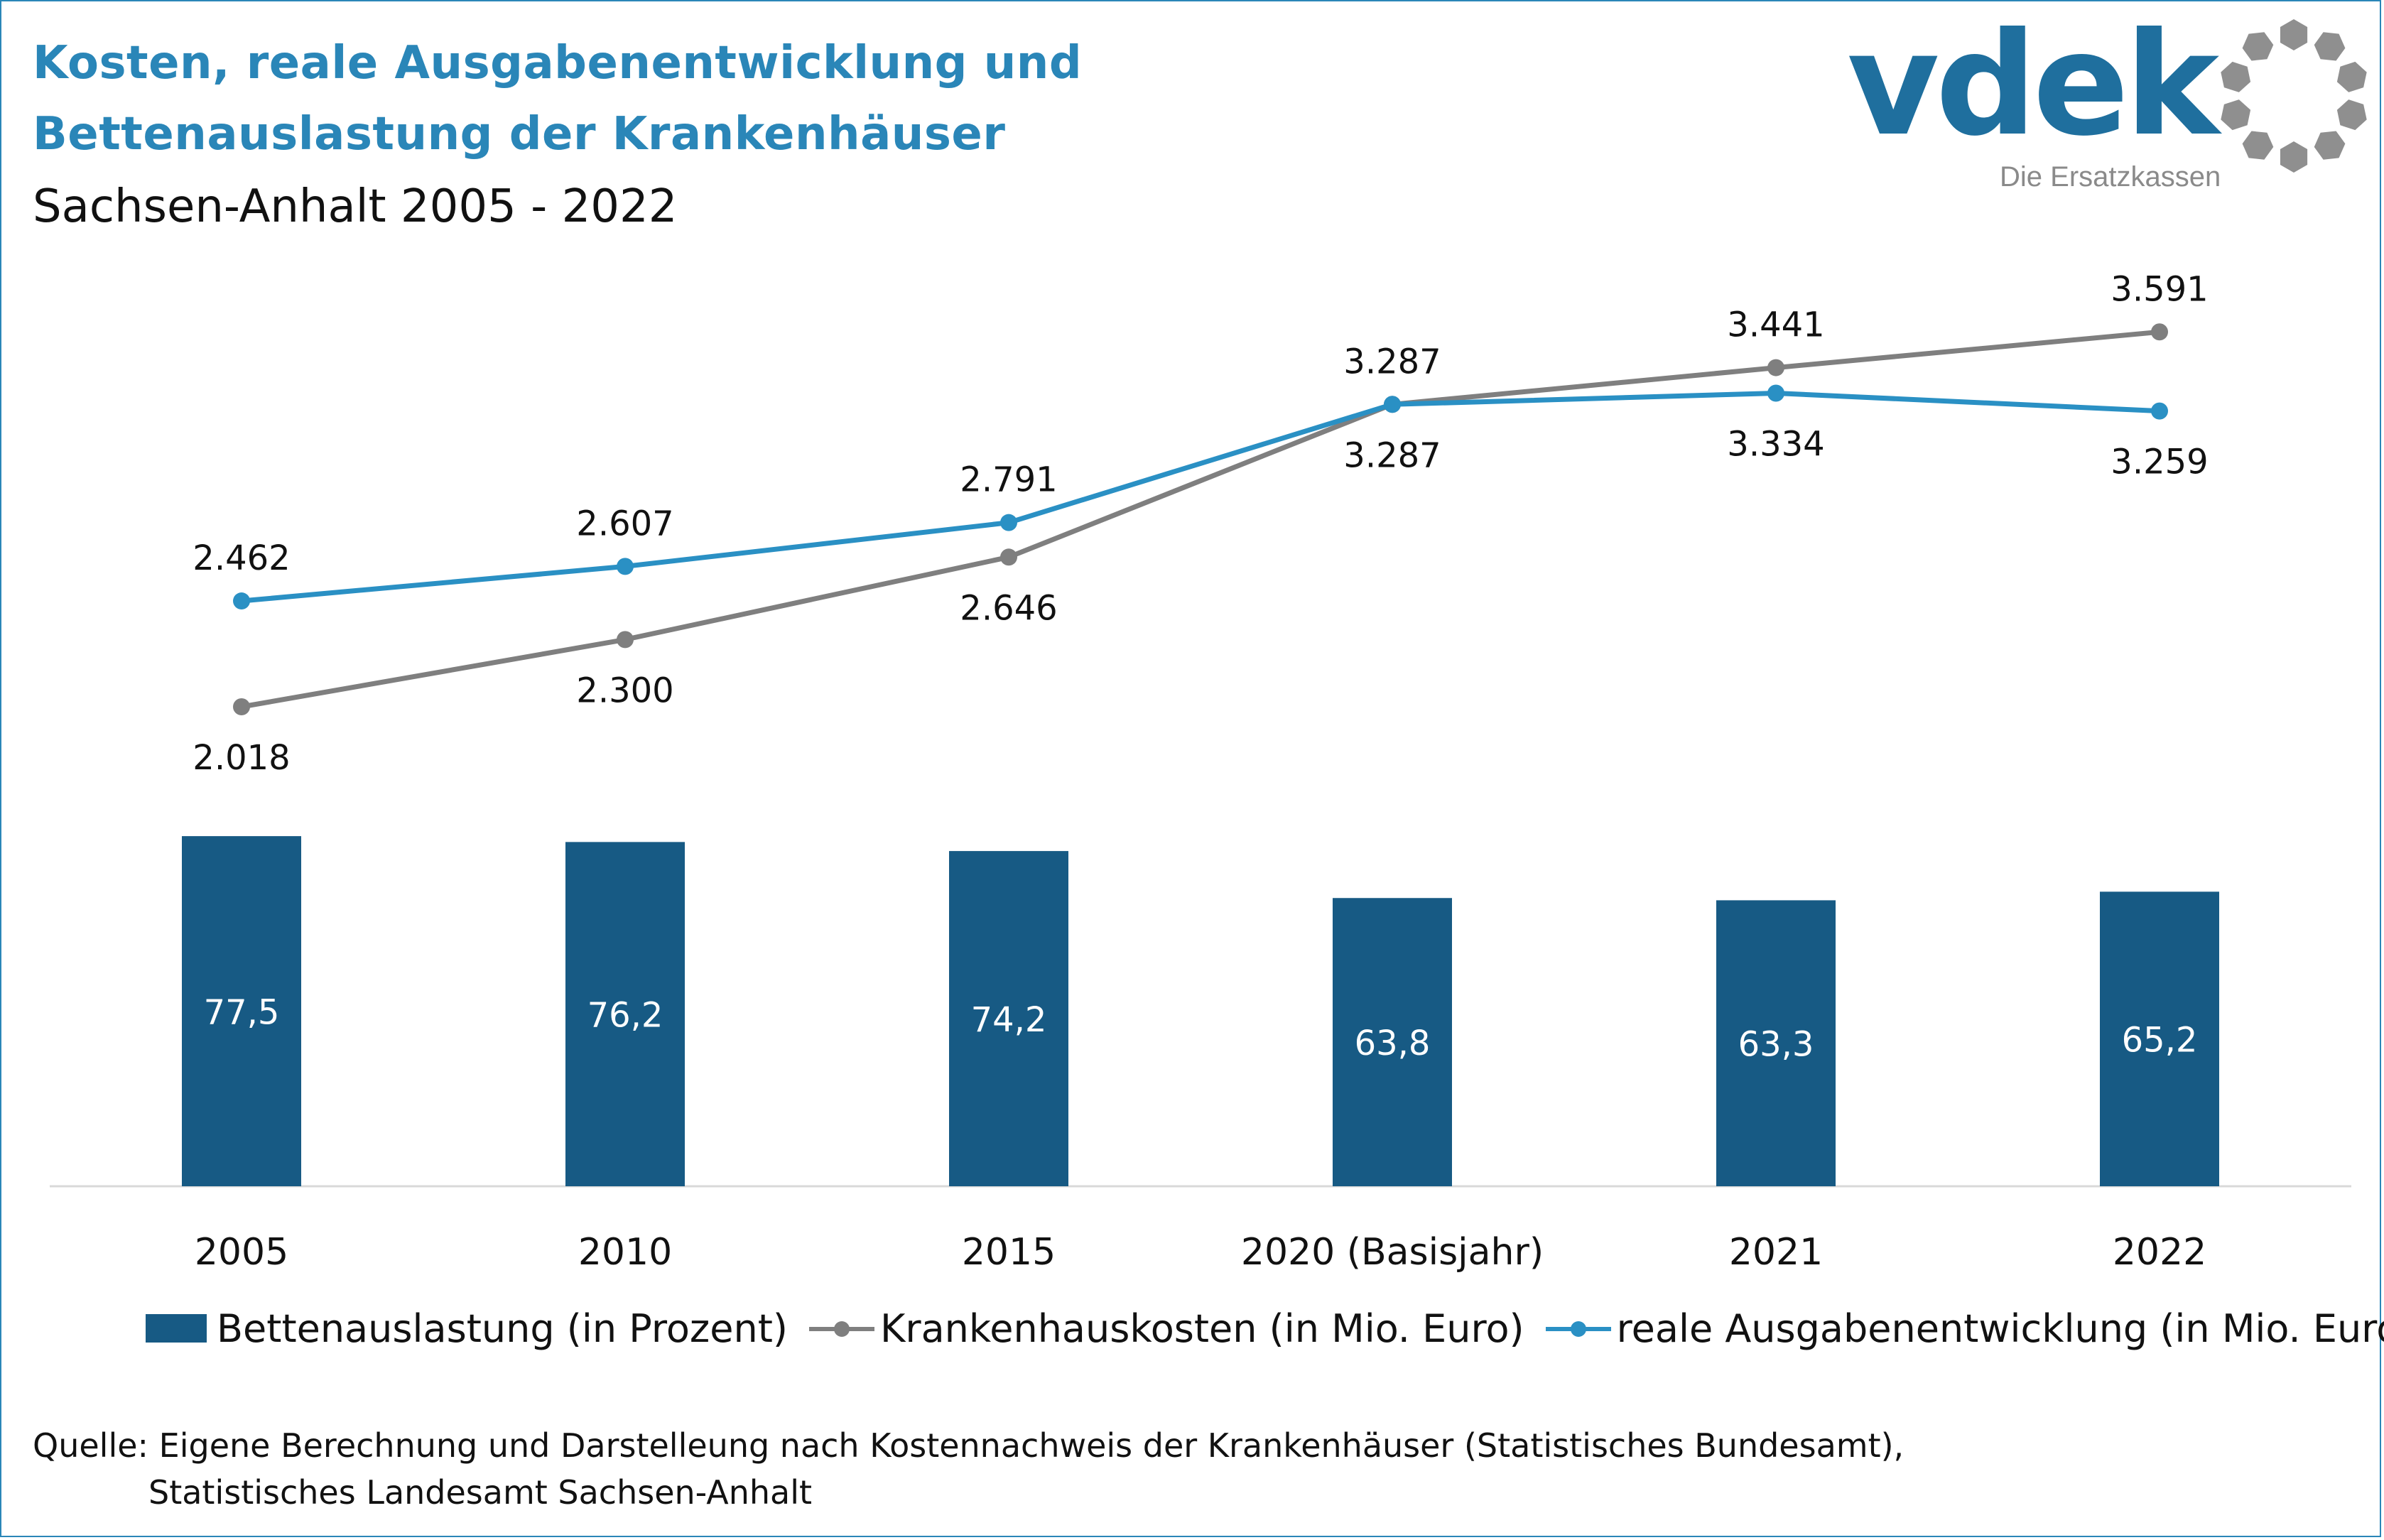 This screenshot has width=2384, height=1540. I want to click on krankenhauskosten-value-label: 2.646, so click(1008, 608).